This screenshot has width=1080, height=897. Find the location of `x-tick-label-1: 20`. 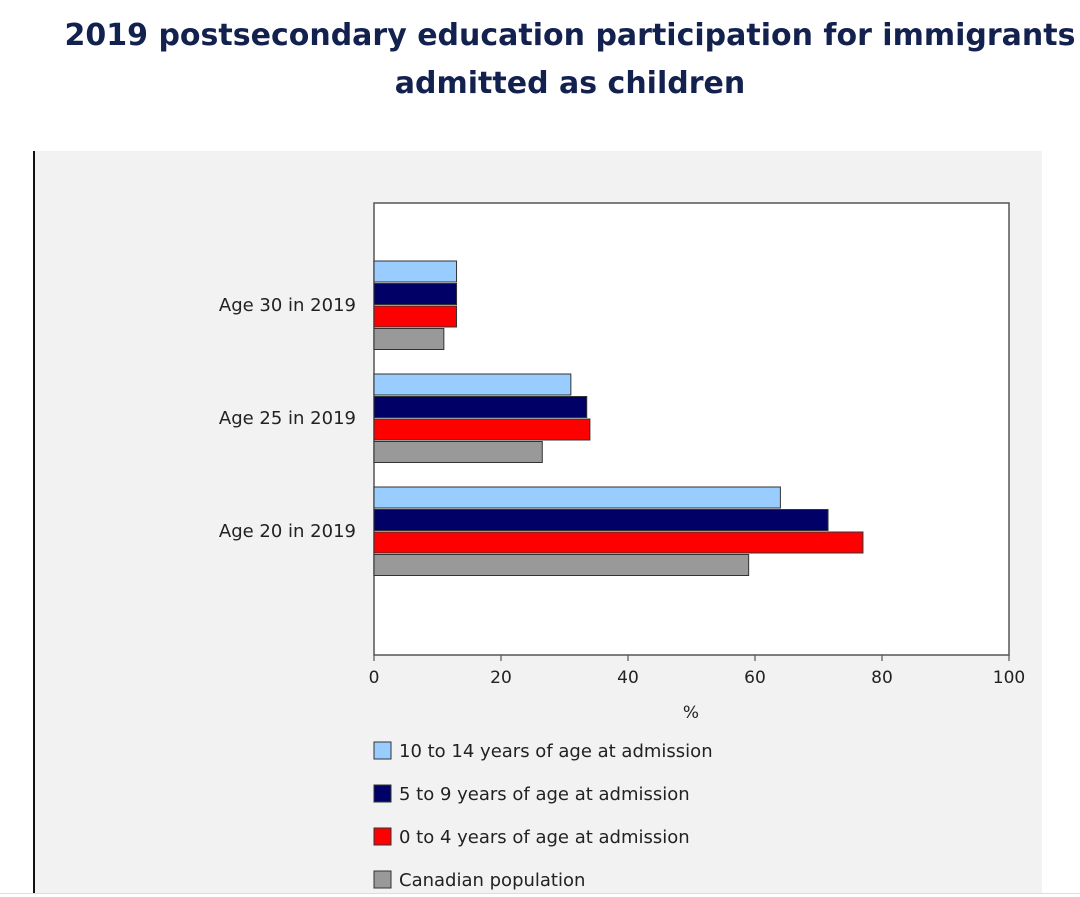

x-tick-label-1: 20 is located at coordinates (501, 678).